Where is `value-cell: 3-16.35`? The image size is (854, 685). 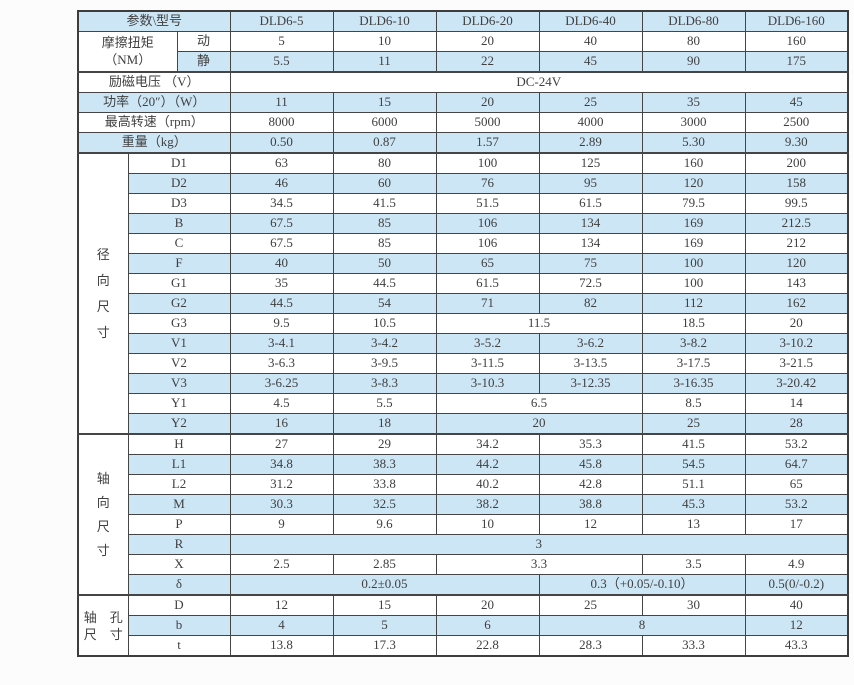
value-cell: 3-16.35 is located at coordinates (693, 383).